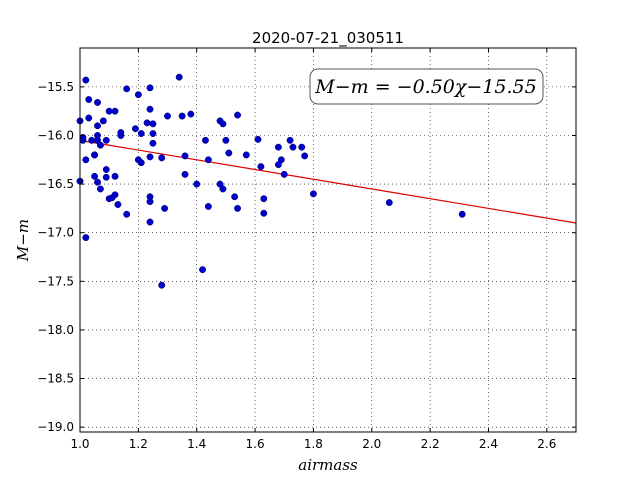  What do you see at coordinates (55, 135) in the screenshot?
I see `y-tick-label: −16.0` at bounding box center [55, 135].